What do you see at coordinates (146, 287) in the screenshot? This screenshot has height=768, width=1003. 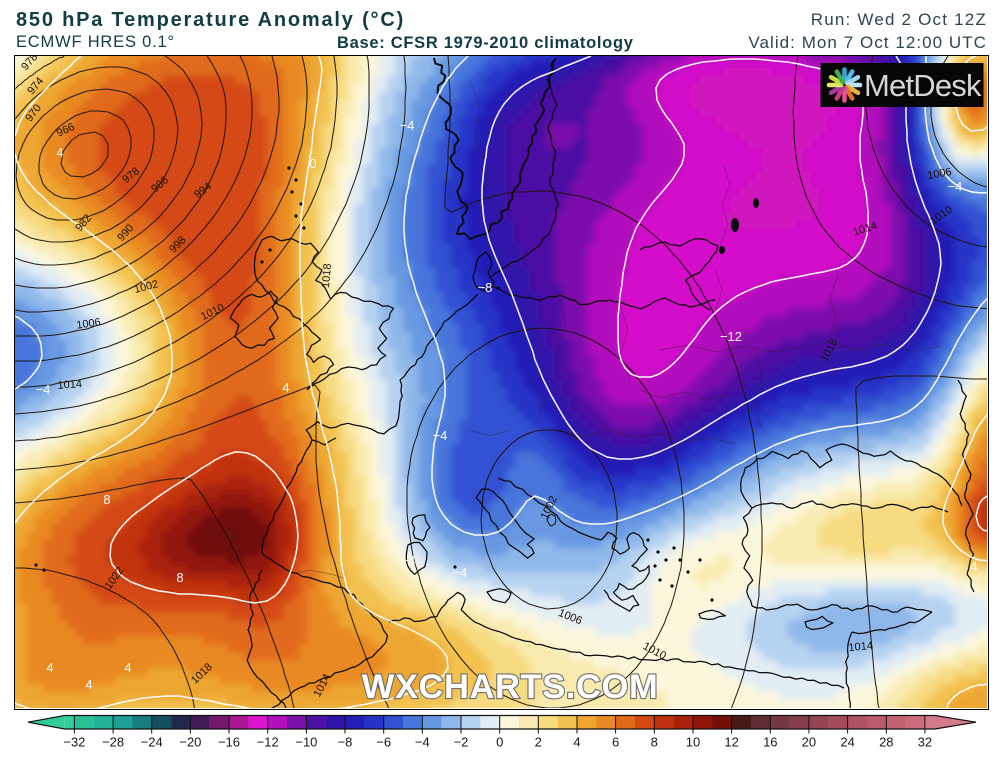 I see `svg-text: 1002` at bounding box center [146, 287].